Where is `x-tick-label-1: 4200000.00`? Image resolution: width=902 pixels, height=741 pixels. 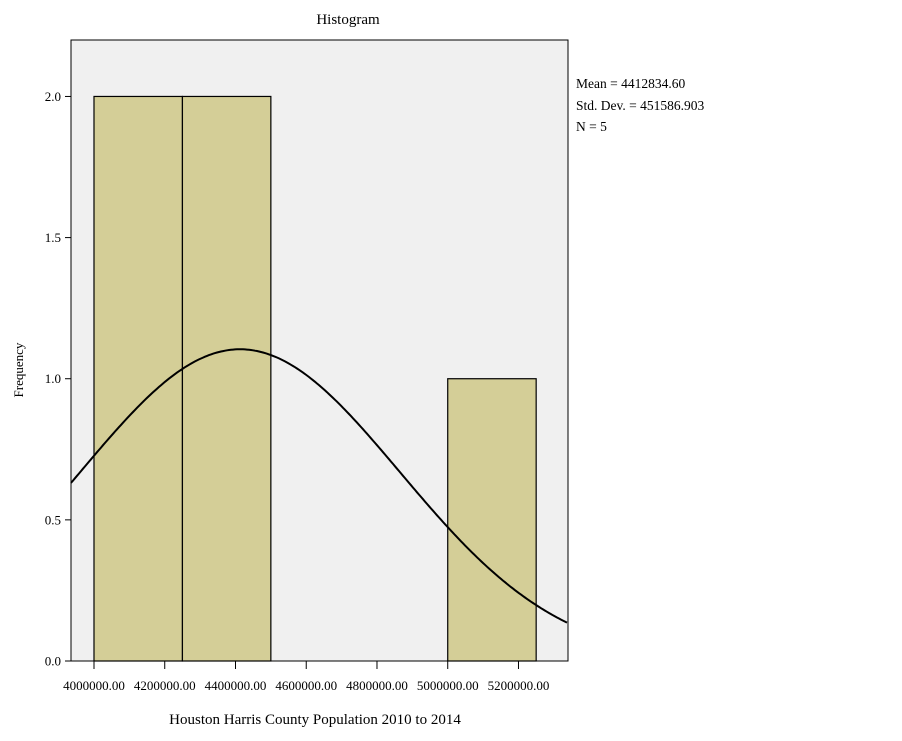 x-tick-label-1: 4200000.00 is located at coordinates (165, 685).